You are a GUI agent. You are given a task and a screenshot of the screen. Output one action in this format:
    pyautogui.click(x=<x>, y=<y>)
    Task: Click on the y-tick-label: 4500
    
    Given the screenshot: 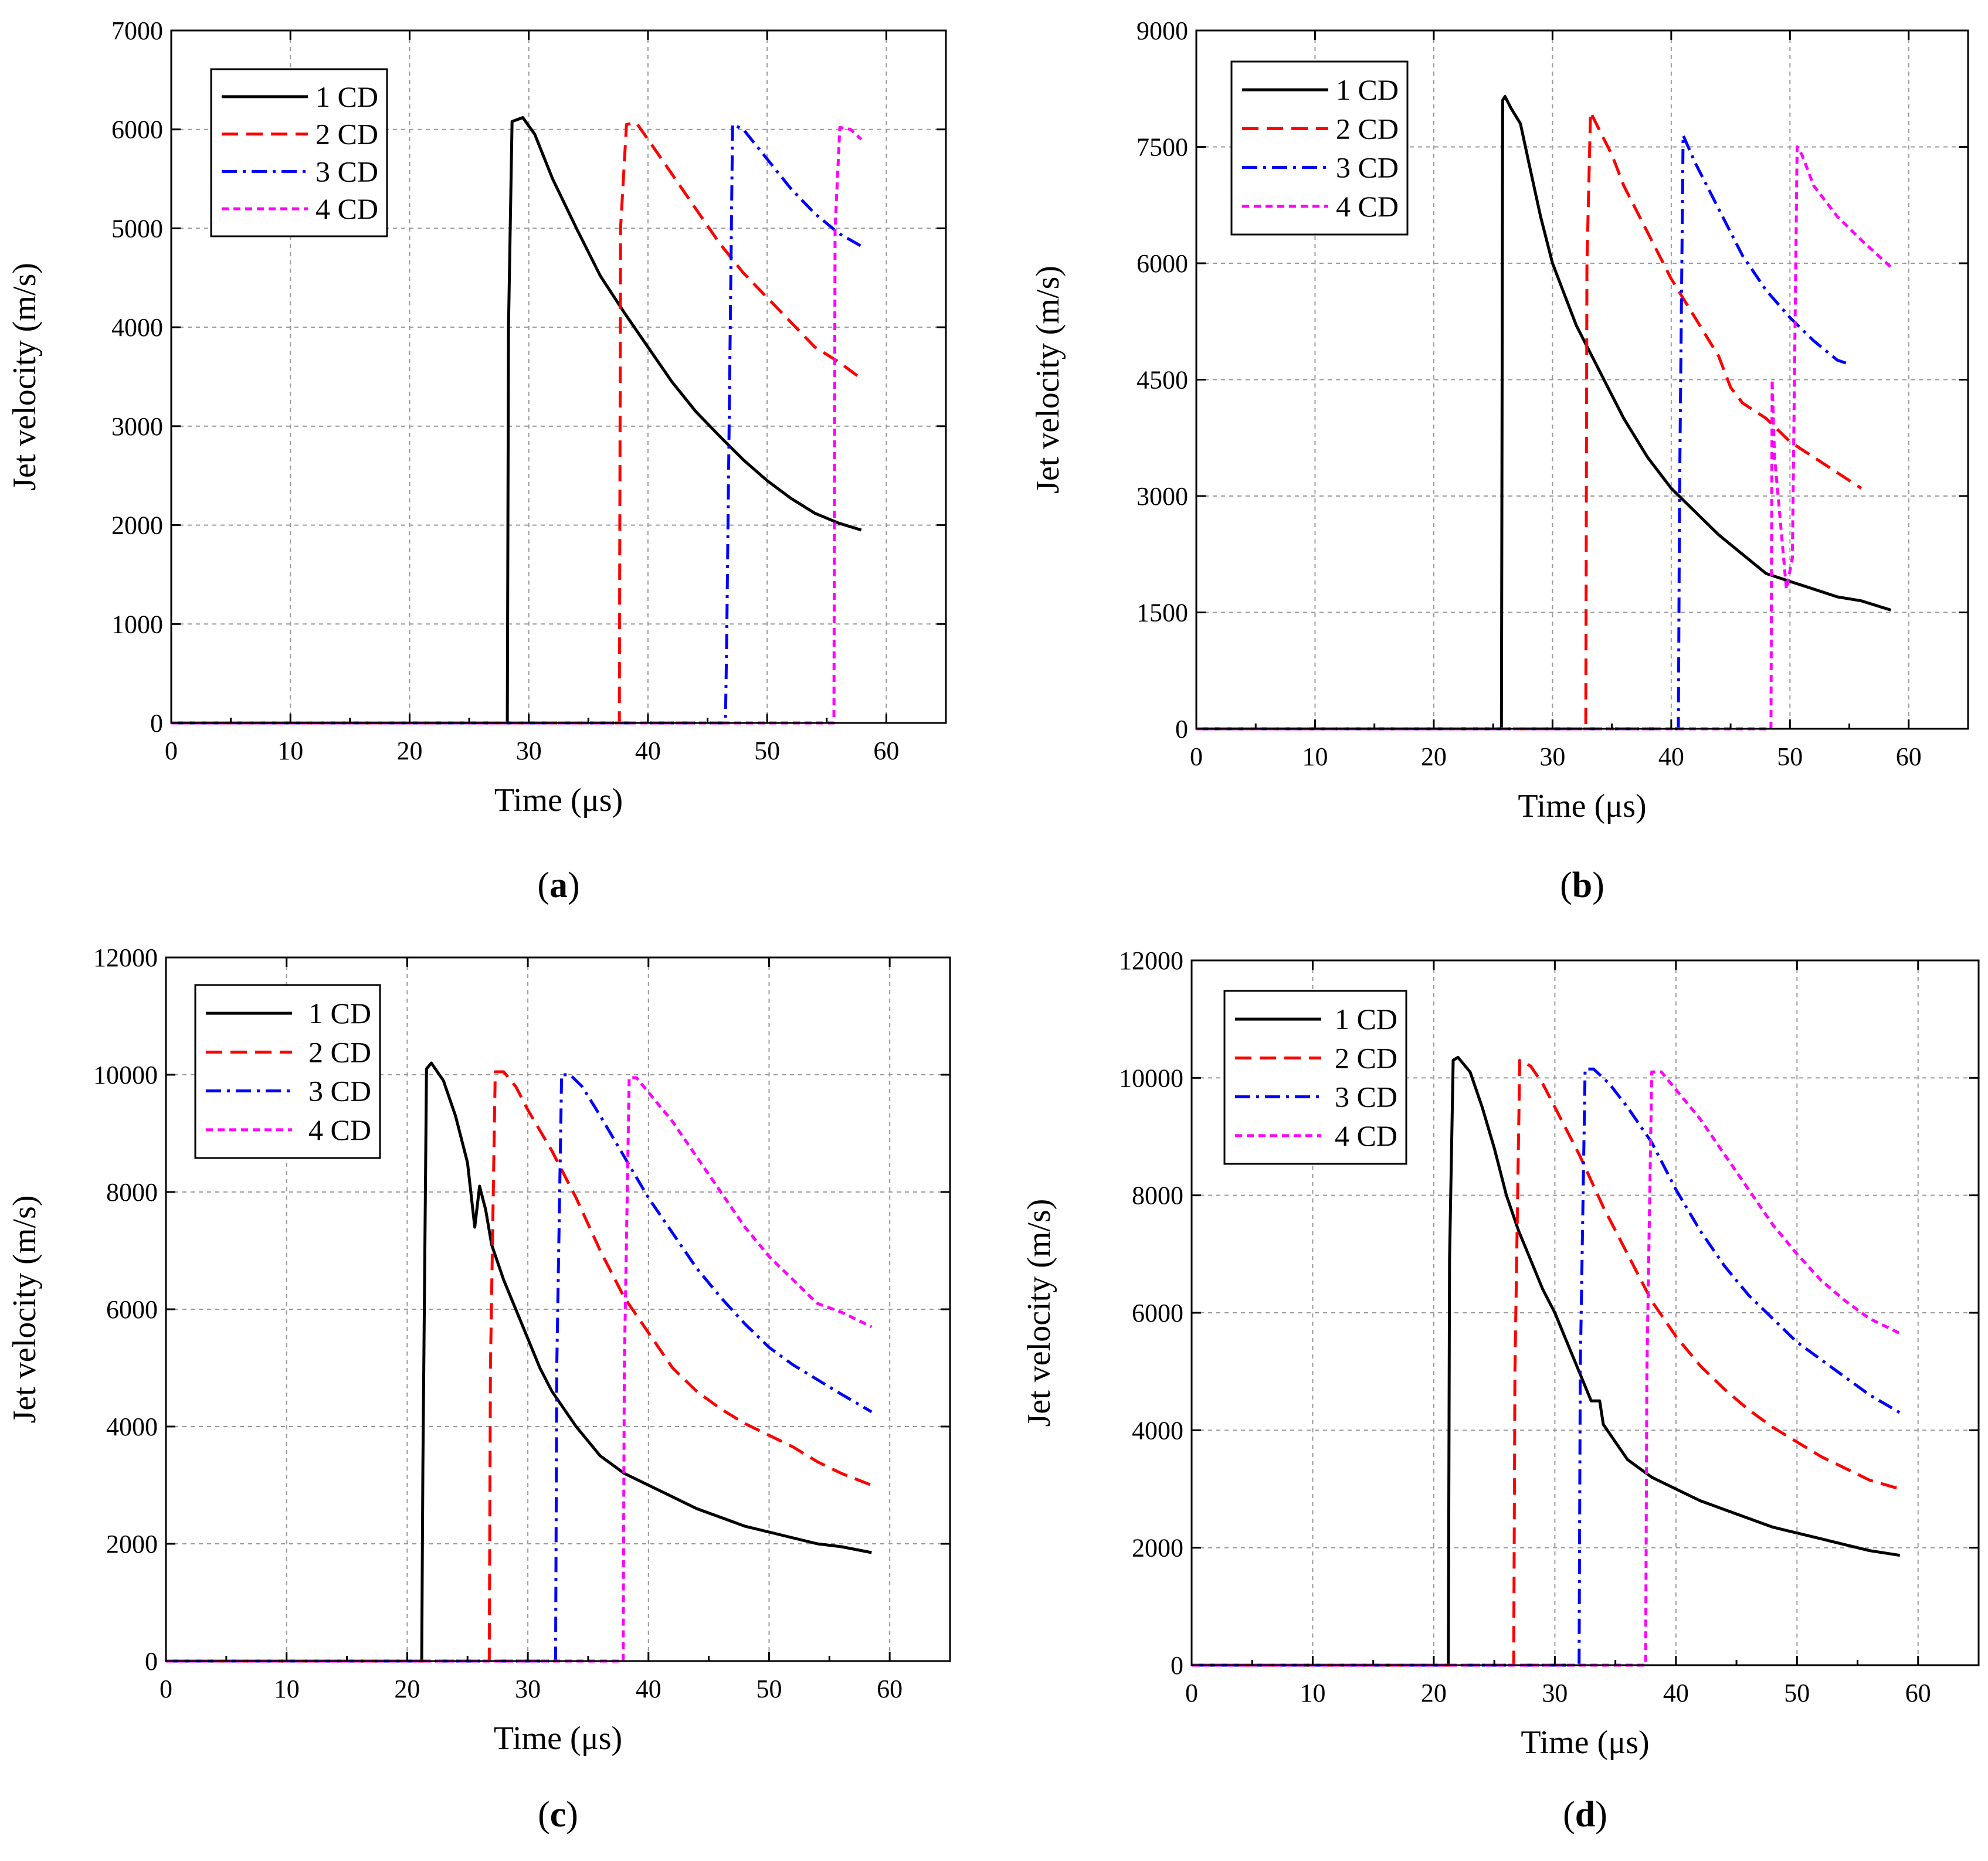 What is the action you would take?
    pyautogui.click(x=1162, y=380)
    